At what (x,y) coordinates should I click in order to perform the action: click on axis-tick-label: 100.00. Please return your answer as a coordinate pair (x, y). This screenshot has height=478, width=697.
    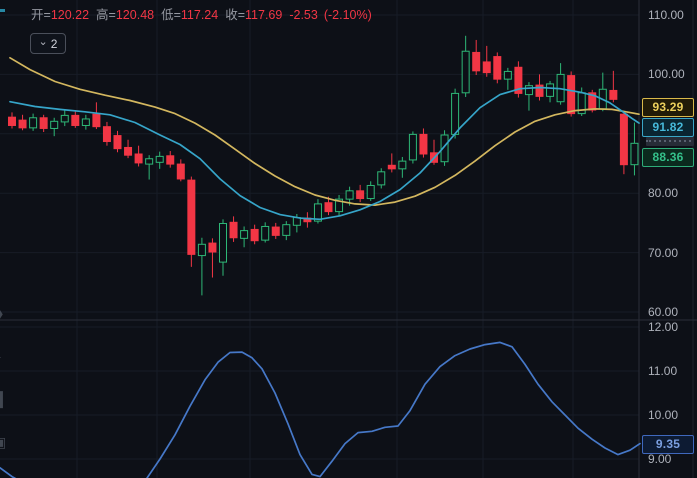
    Looking at the image, I should click on (666, 74).